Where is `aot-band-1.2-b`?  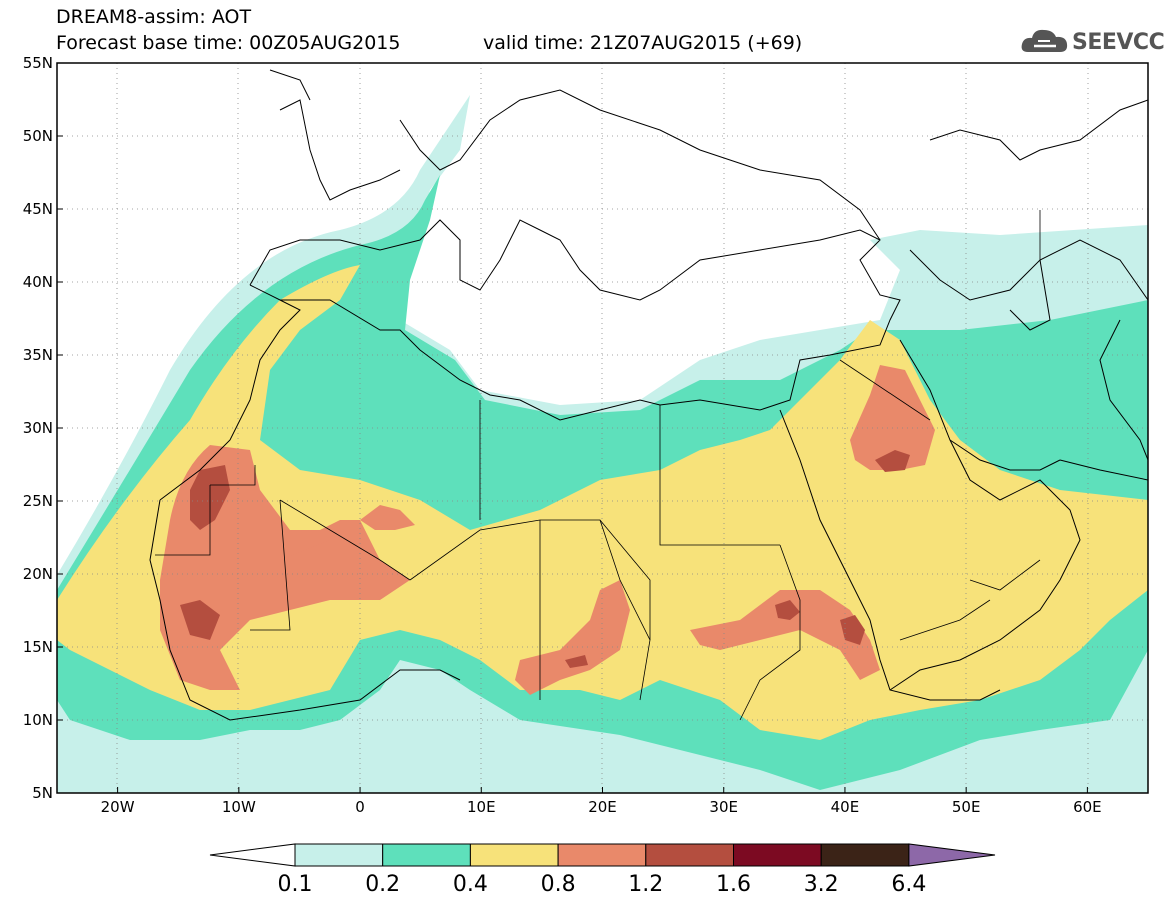
aot-band-1.2-b is located at coordinates (200, 620).